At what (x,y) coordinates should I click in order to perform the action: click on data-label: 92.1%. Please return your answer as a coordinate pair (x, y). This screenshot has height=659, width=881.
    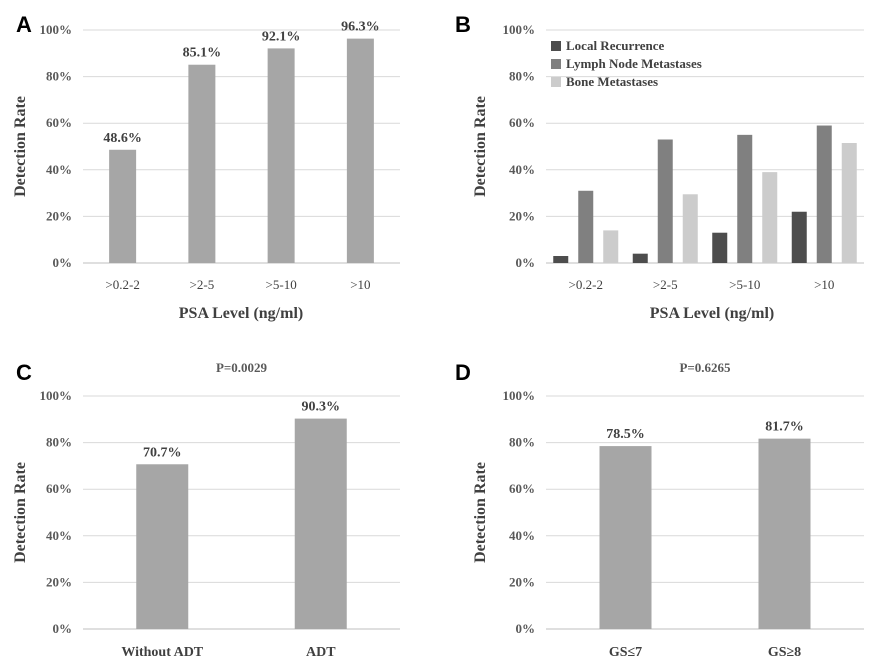
    Looking at the image, I should click on (281, 36).